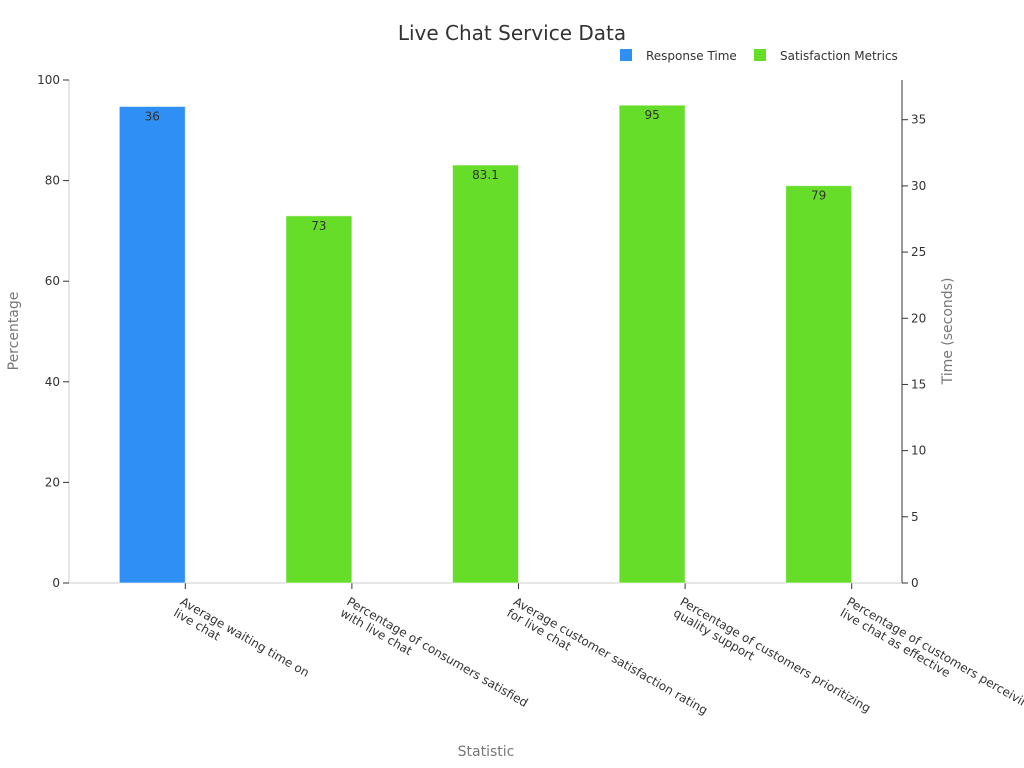 This screenshot has width=1024, height=768. Describe the element at coordinates (934, 654) in the screenshot. I see `x-tick-label-line: Percentage of customers perceiving` at that location.